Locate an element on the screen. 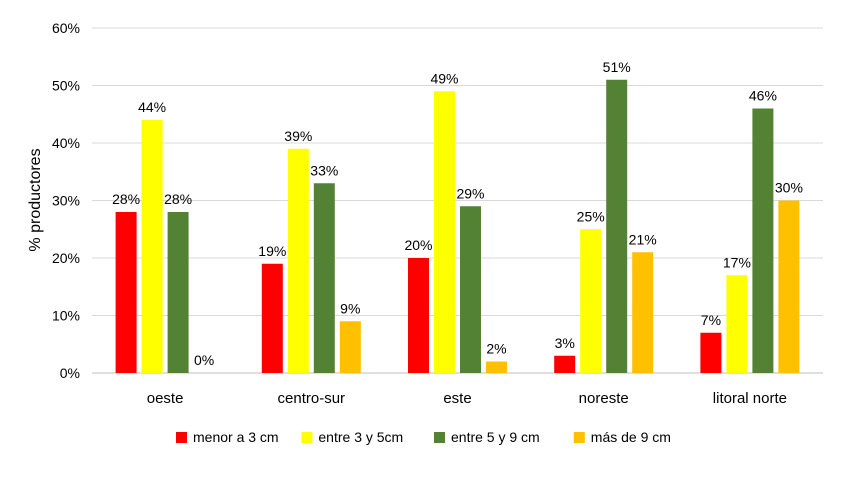 The width and height of the screenshot is (847, 481). category-label: centro-sur is located at coordinates (312, 398).